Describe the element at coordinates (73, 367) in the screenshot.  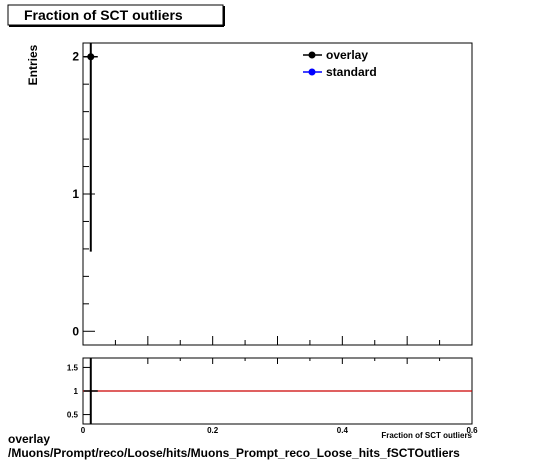
I see `ratio-y-tick-label-2: 1.5` at that location.